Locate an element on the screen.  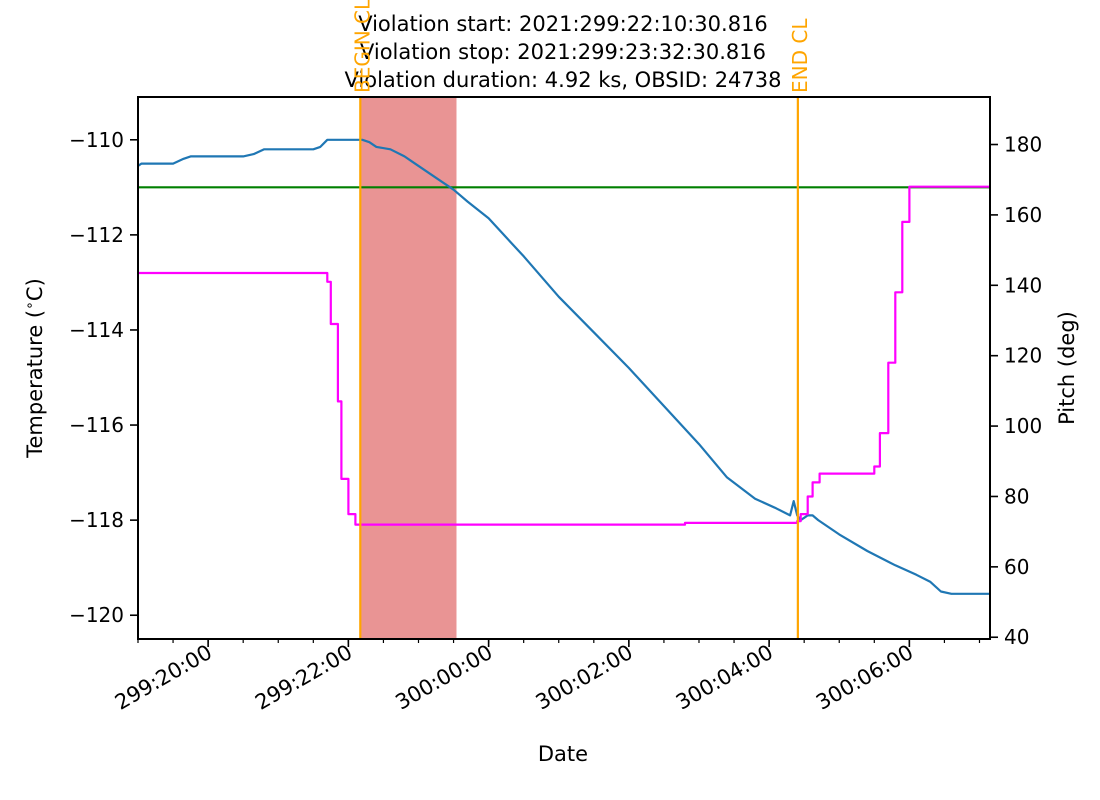
title-line-1: Violation start: 2021:299:22:10:30.816 is located at coordinates (563, 24).